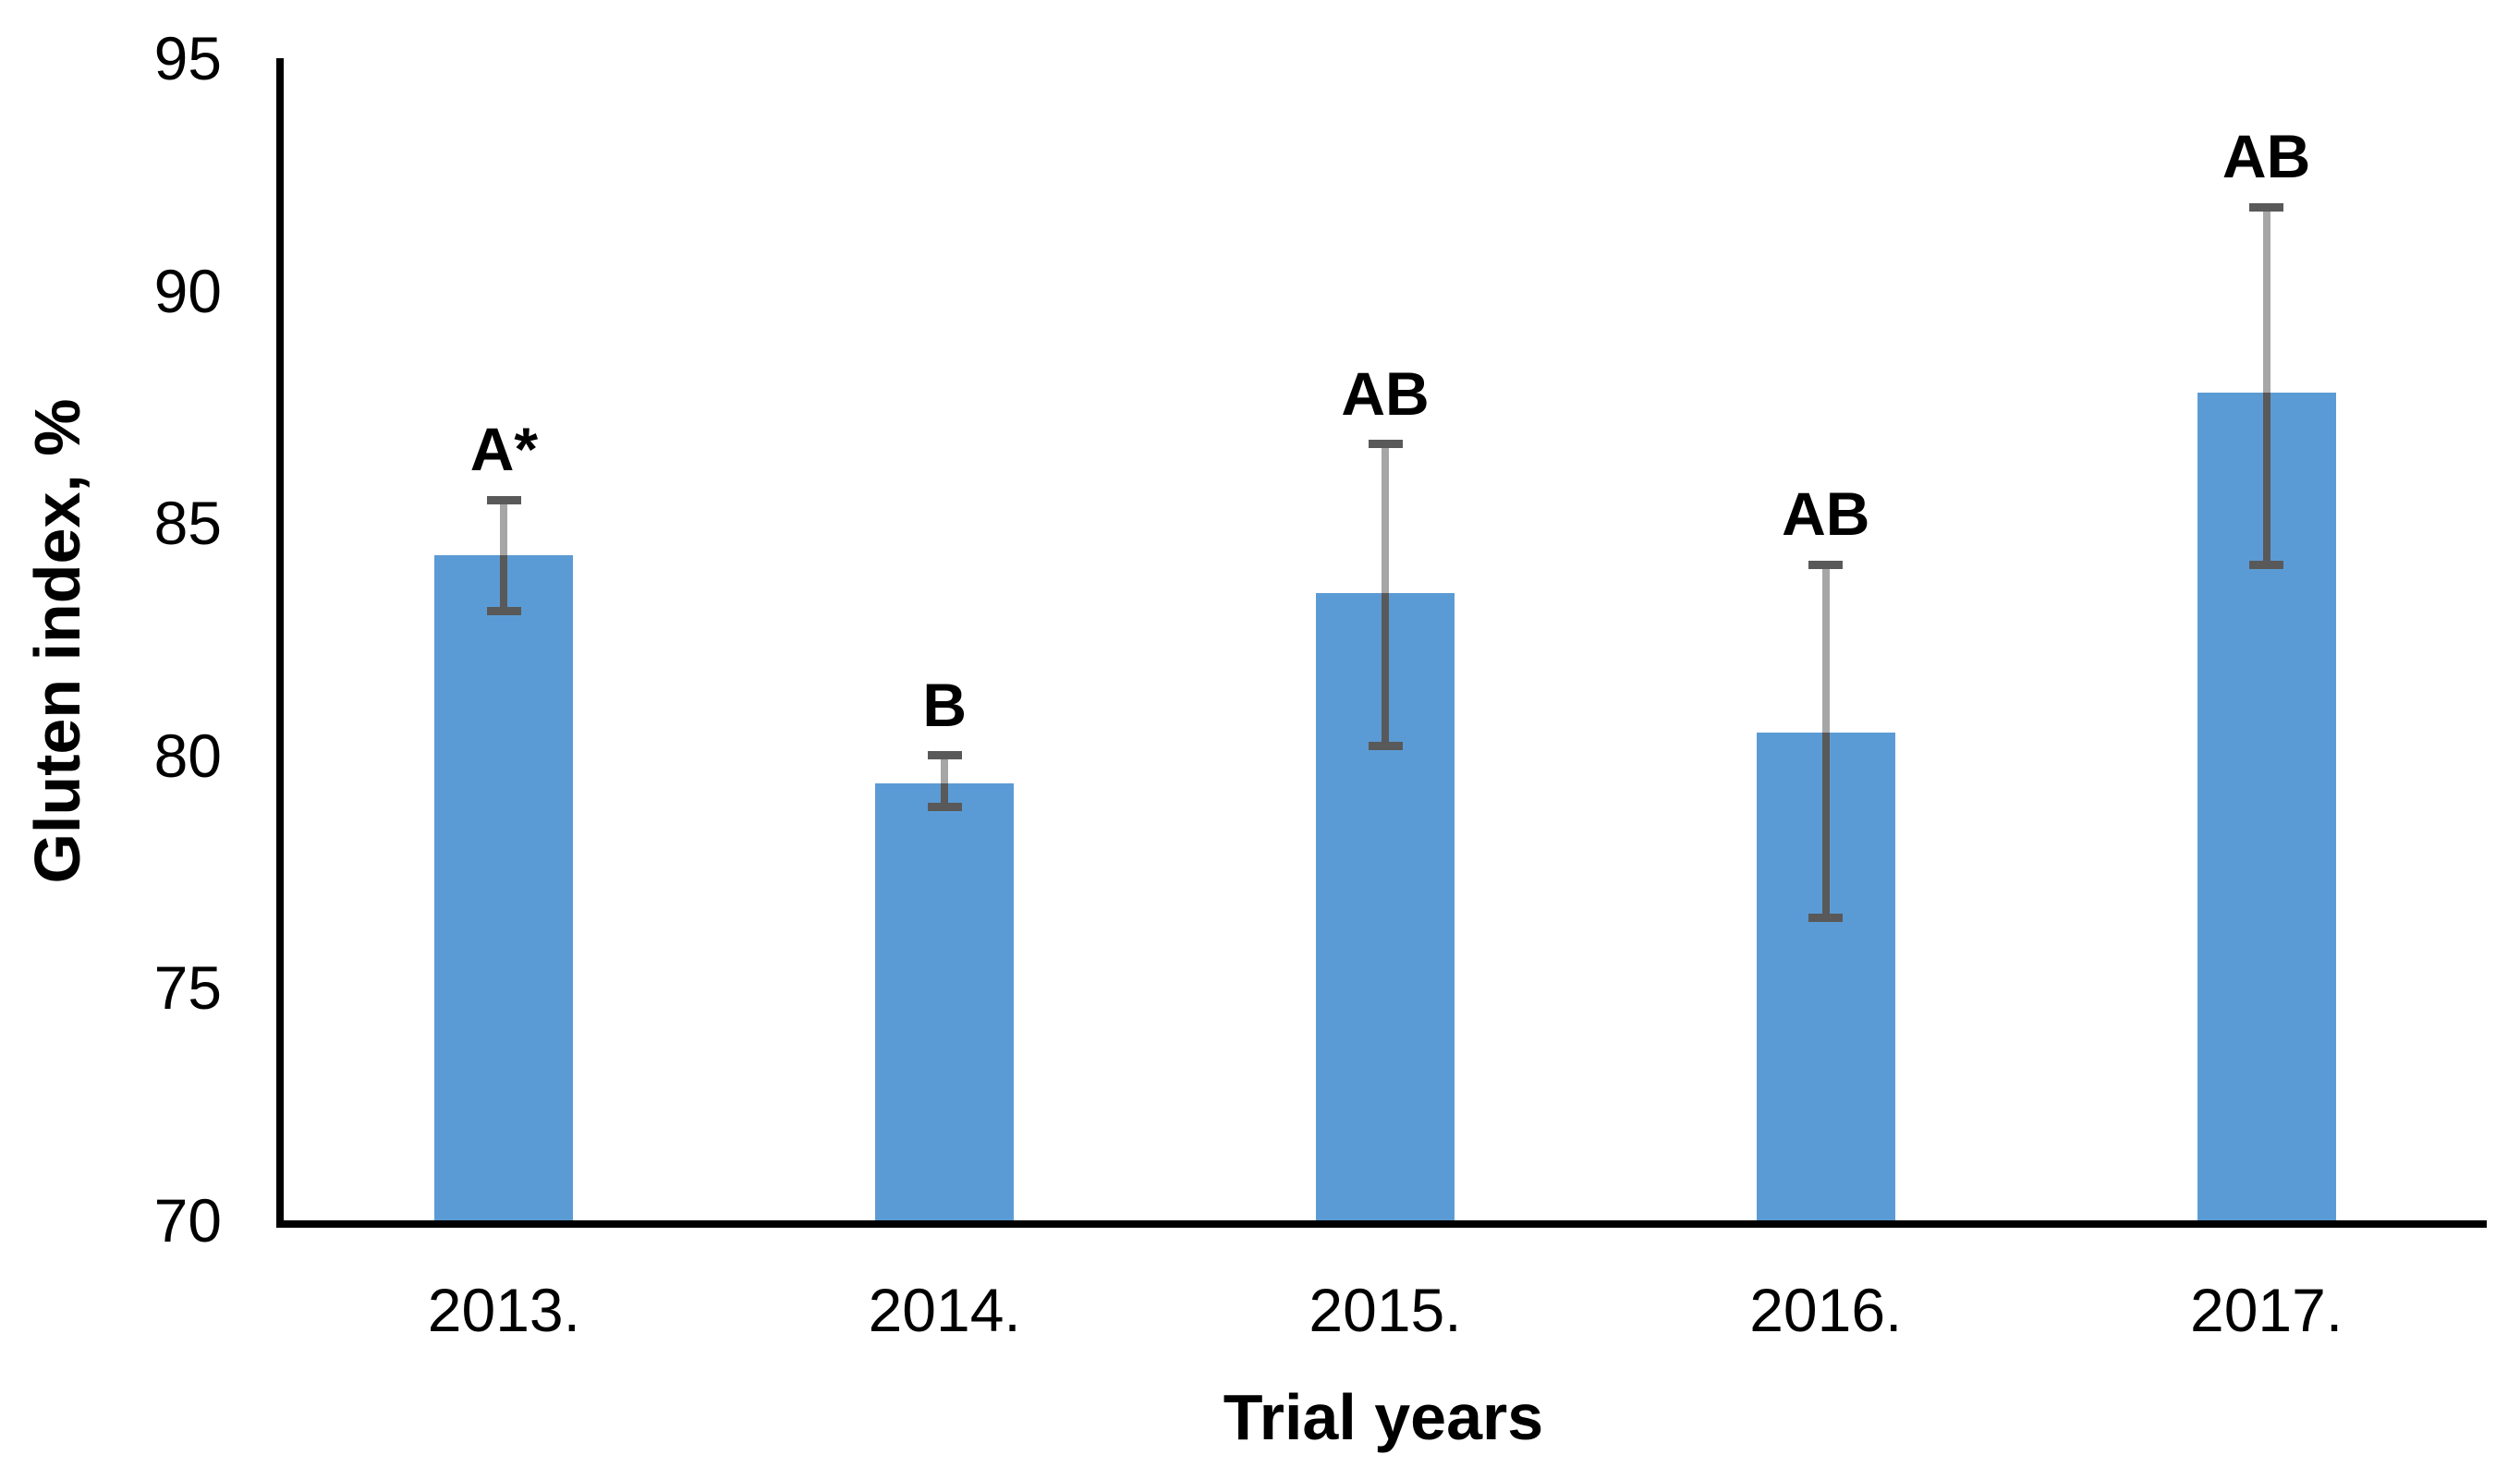 Image resolution: width=2520 pixels, height=1467 pixels. I want to click on bar-2013, so click(504, 888).